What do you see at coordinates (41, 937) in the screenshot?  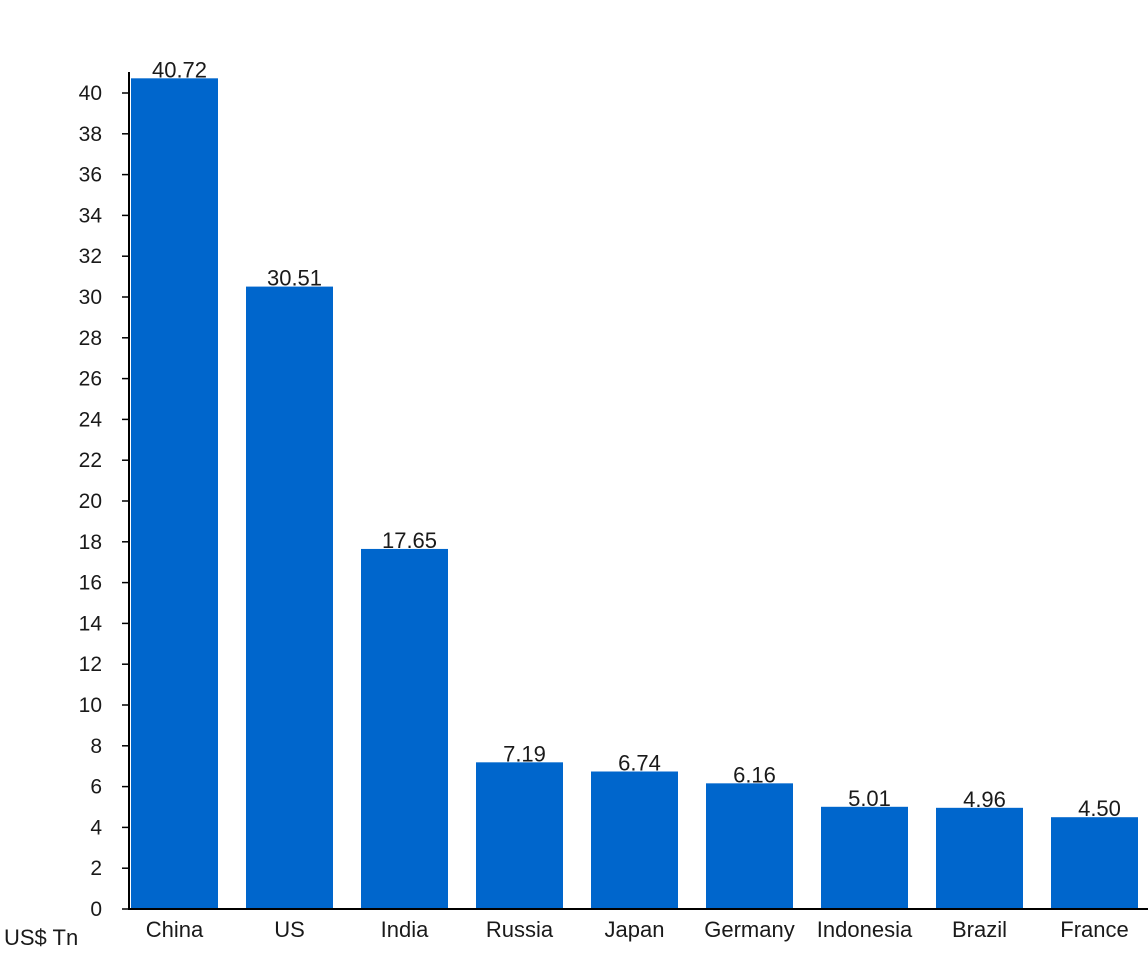 I see `unit-label: US$ Tn` at bounding box center [41, 937].